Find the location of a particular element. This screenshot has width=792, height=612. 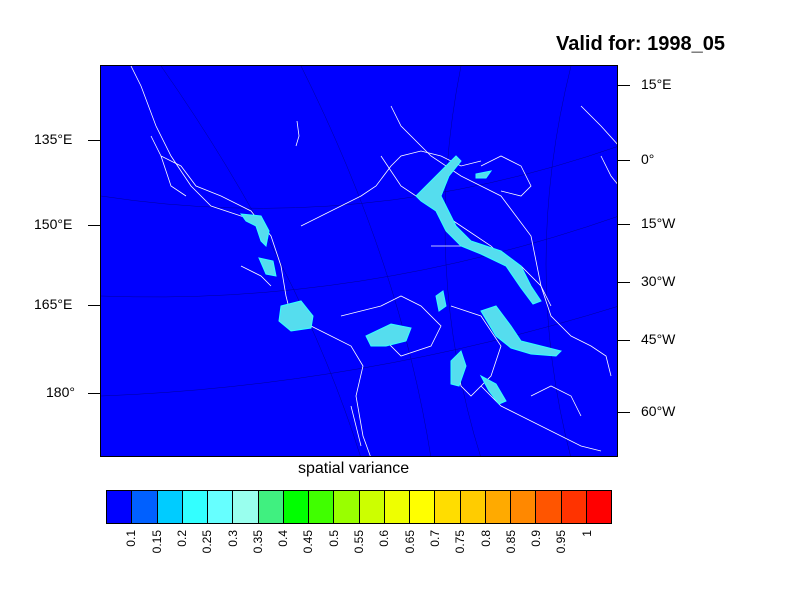

colorbar-label: 1 is located at coordinates (586, 533).